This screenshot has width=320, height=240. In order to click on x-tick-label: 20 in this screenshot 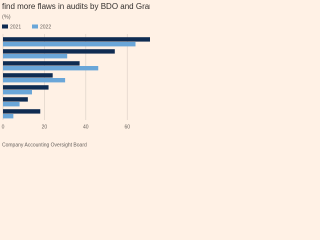, I will do `click(45, 127)`.